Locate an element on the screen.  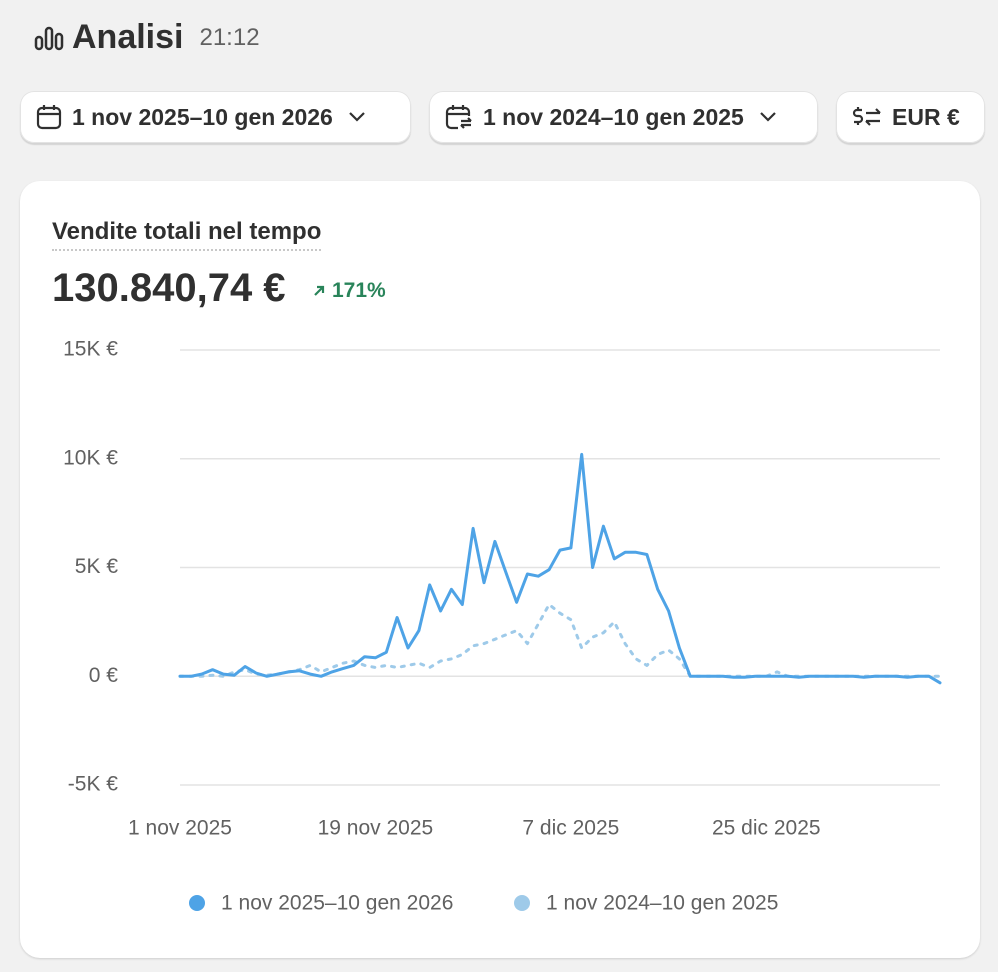
currency-button: EUR € is located at coordinates (910, 117).